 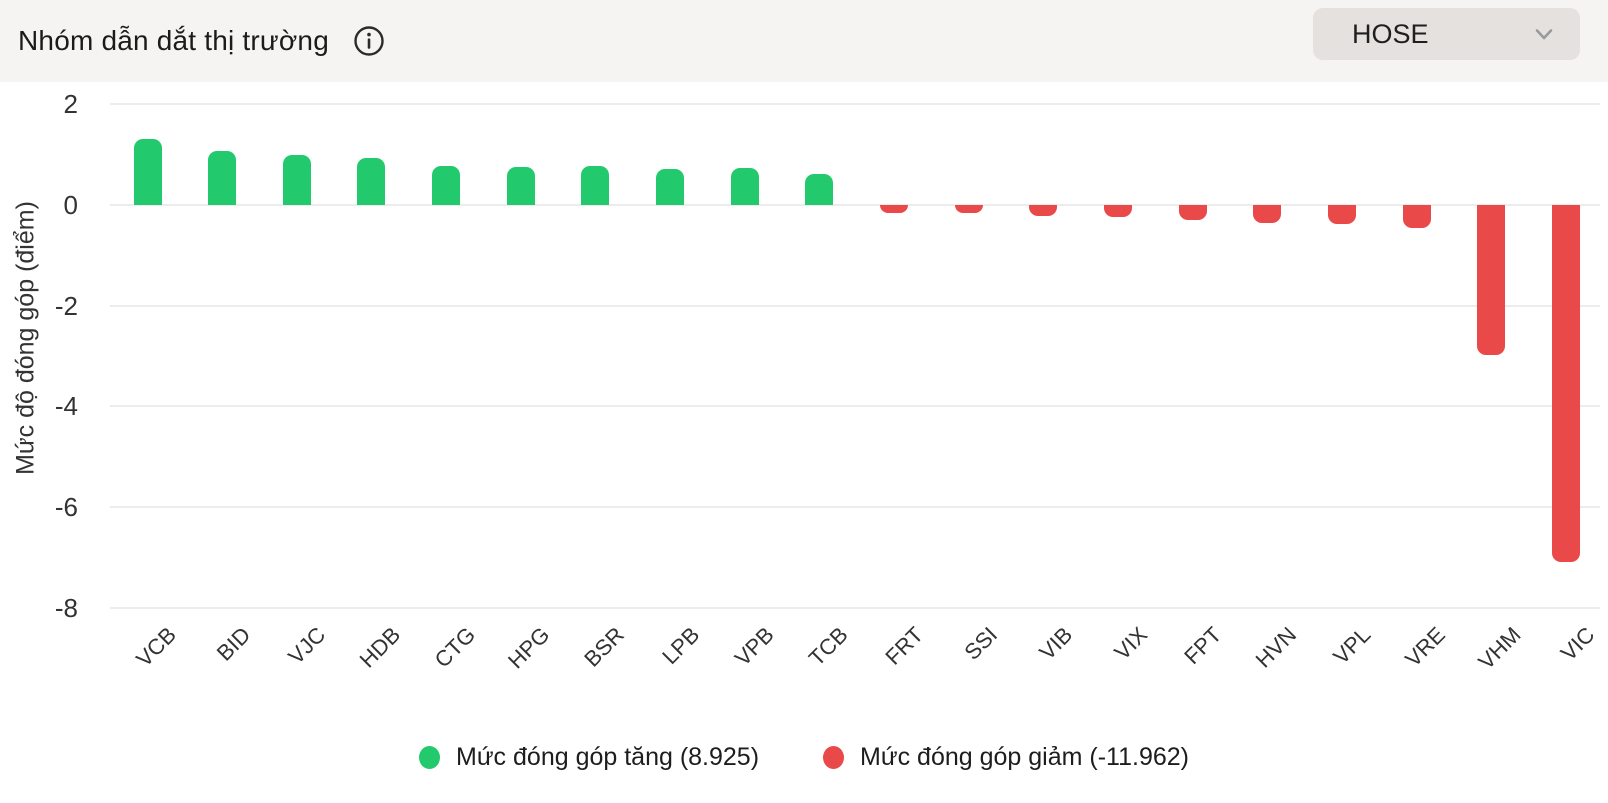 What do you see at coordinates (147, 172) in the screenshot?
I see `bar-VCB` at bounding box center [147, 172].